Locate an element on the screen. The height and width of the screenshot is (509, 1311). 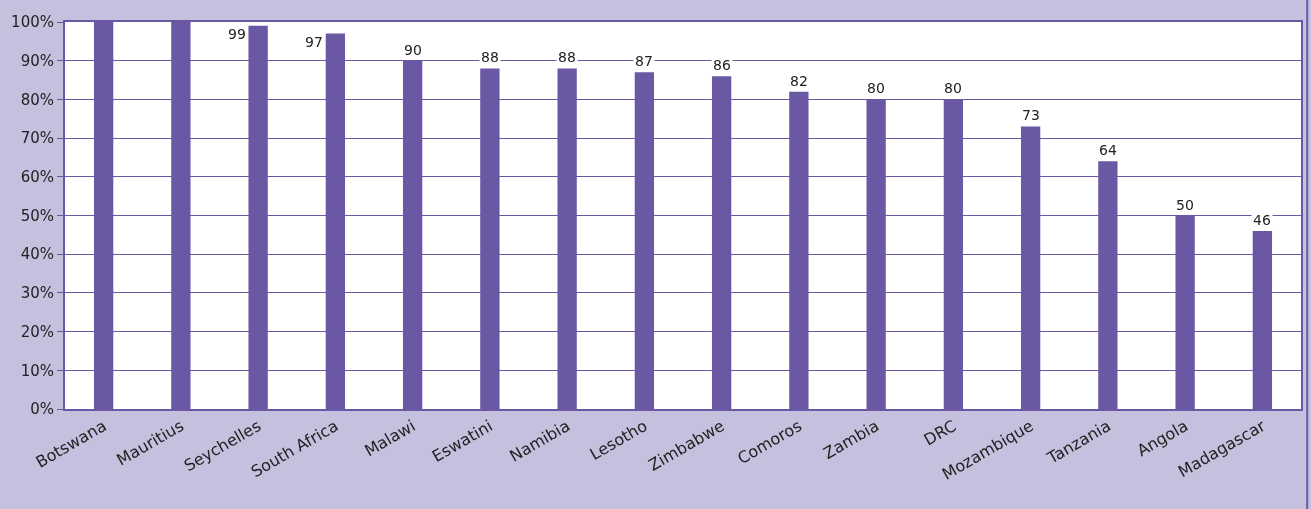
y-tick-label: 80% is located at coordinates (37, 99).